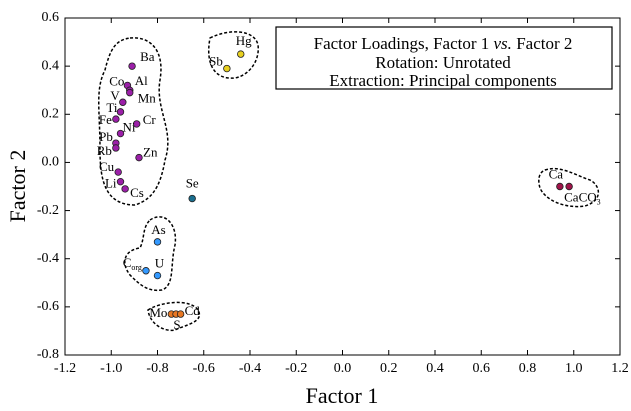 The width and height of the screenshot is (631, 411). What do you see at coordinates (192, 183) in the screenshot?
I see `point-label: Se` at bounding box center [192, 183].